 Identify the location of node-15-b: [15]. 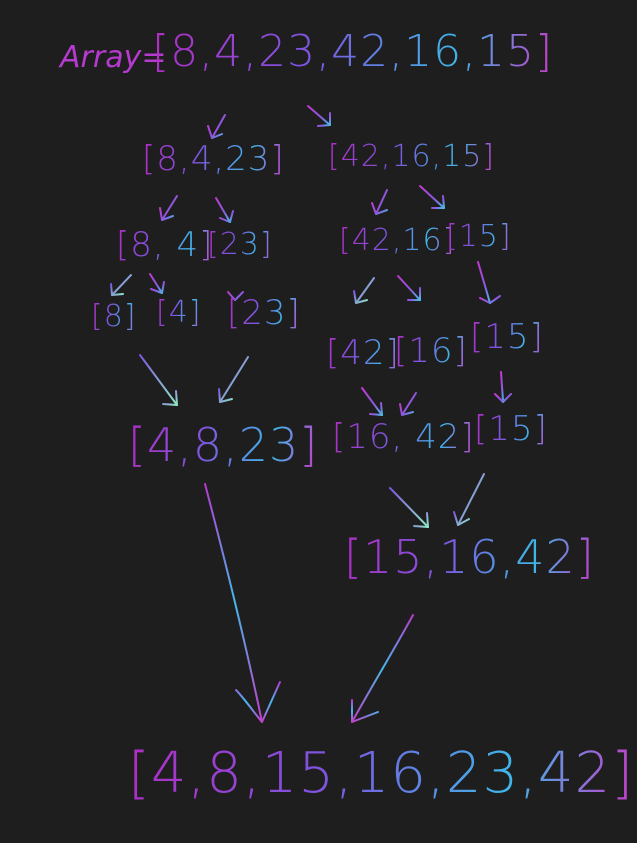
(507, 337).